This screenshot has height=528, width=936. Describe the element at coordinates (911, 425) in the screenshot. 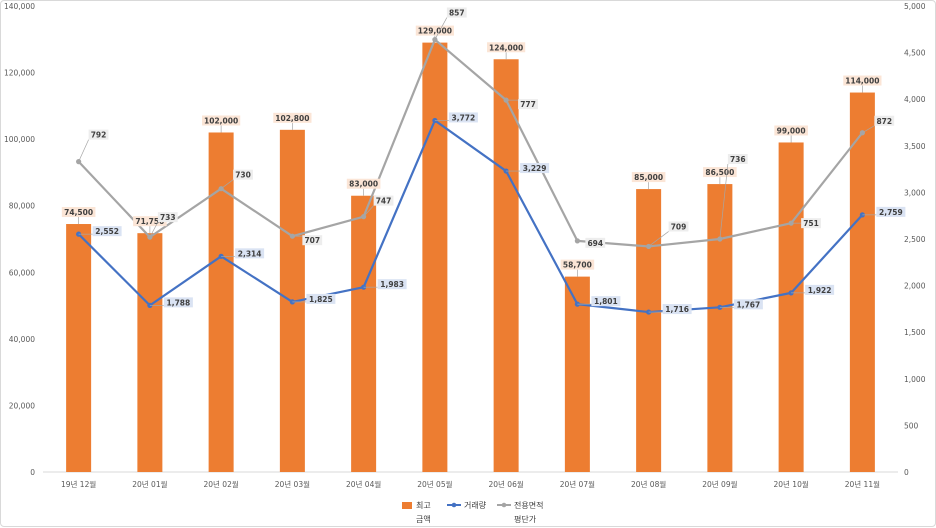

I see `y-right-tick-label: 500` at that location.